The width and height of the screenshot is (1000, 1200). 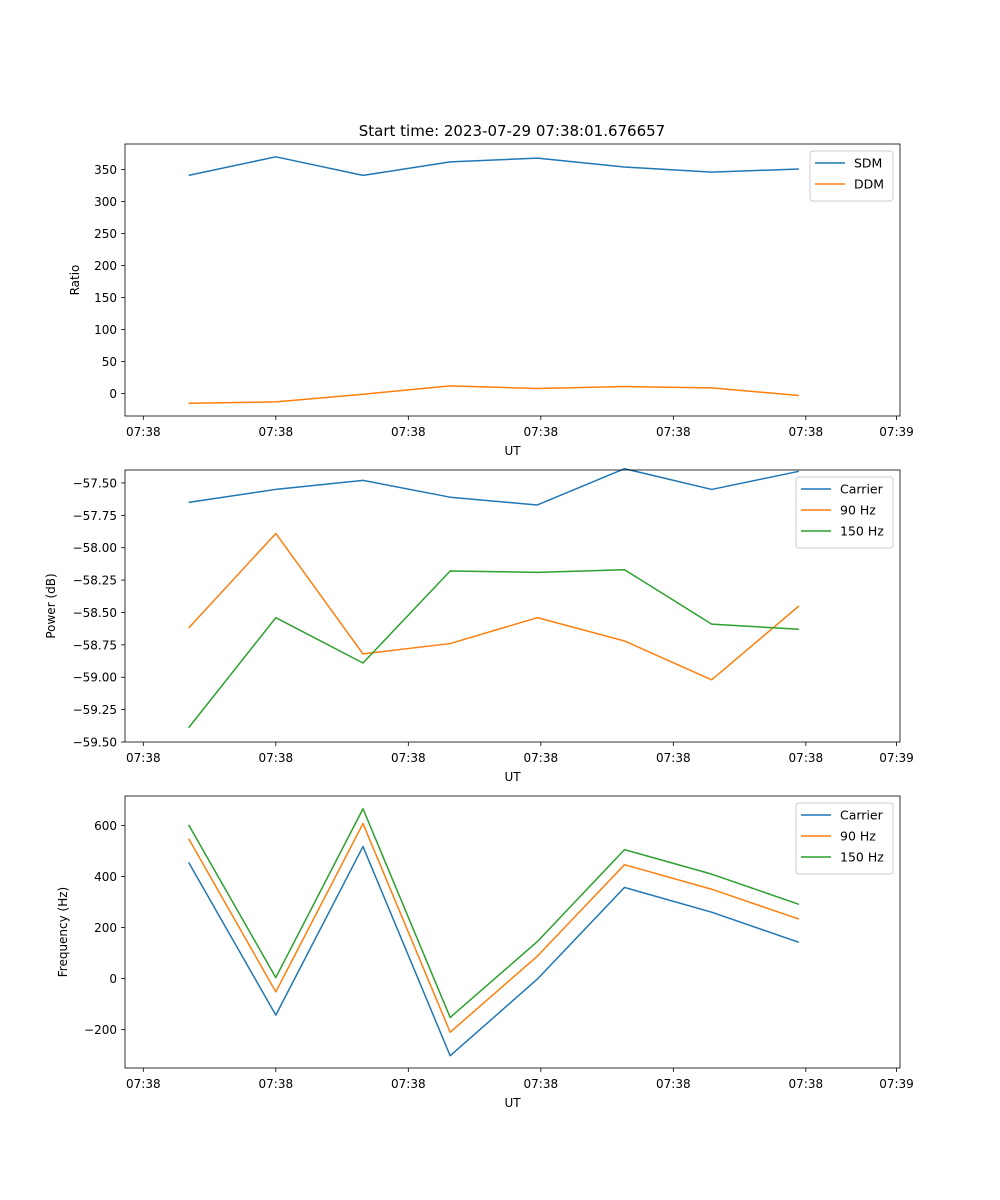 I want to click on y-axis-label: Power (dB), so click(x=51, y=605).